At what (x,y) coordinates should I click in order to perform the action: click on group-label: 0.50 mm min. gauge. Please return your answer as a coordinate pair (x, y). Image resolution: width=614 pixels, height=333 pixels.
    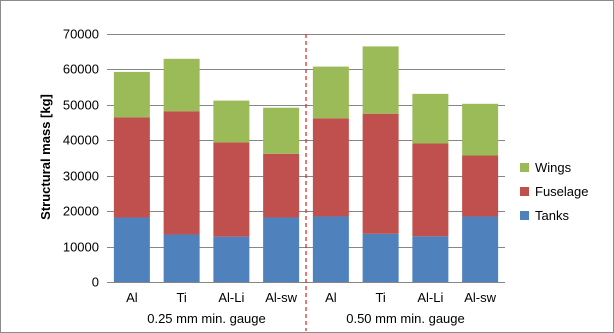
    Looking at the image, I should click on (405, 318).